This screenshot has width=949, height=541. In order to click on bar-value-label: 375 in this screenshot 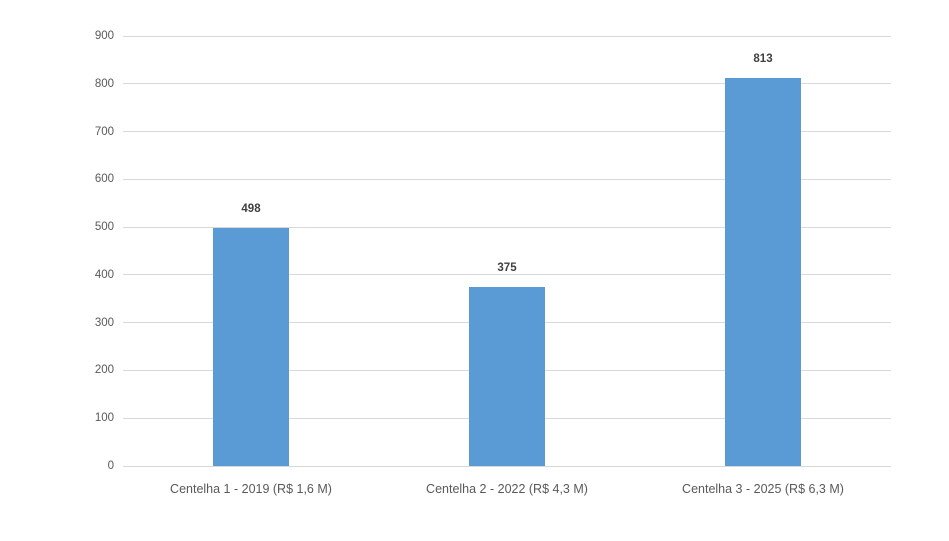, I will do `click(507, 267)`.